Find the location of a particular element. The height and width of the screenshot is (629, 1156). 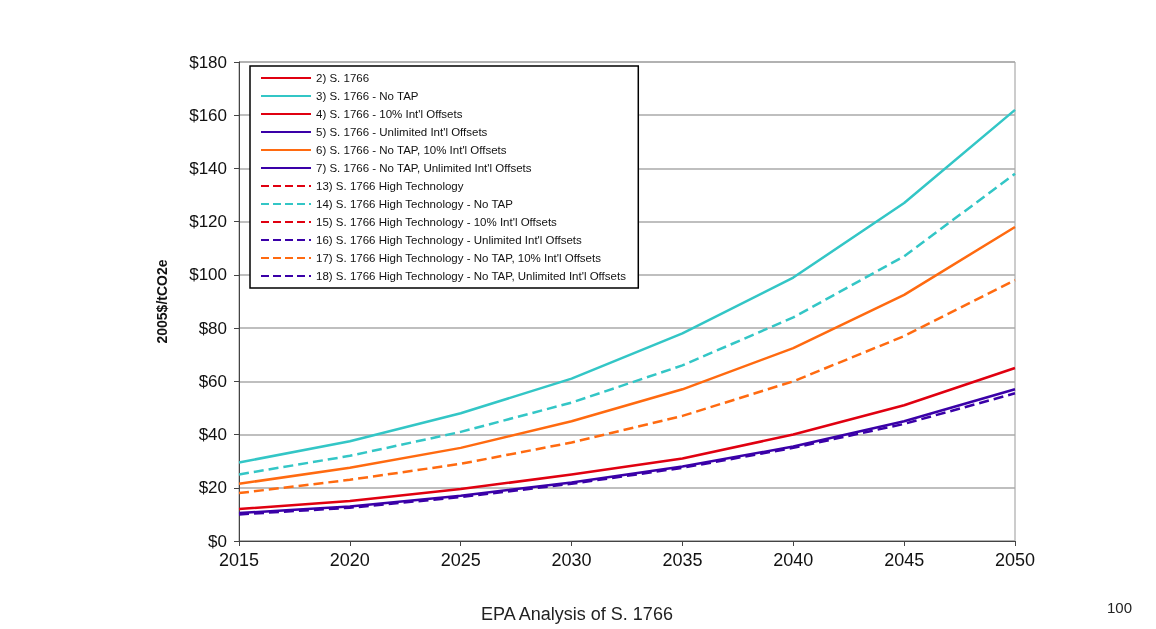

text: EPA Analysis of S. 1766 is located at coordinates (577, 614).